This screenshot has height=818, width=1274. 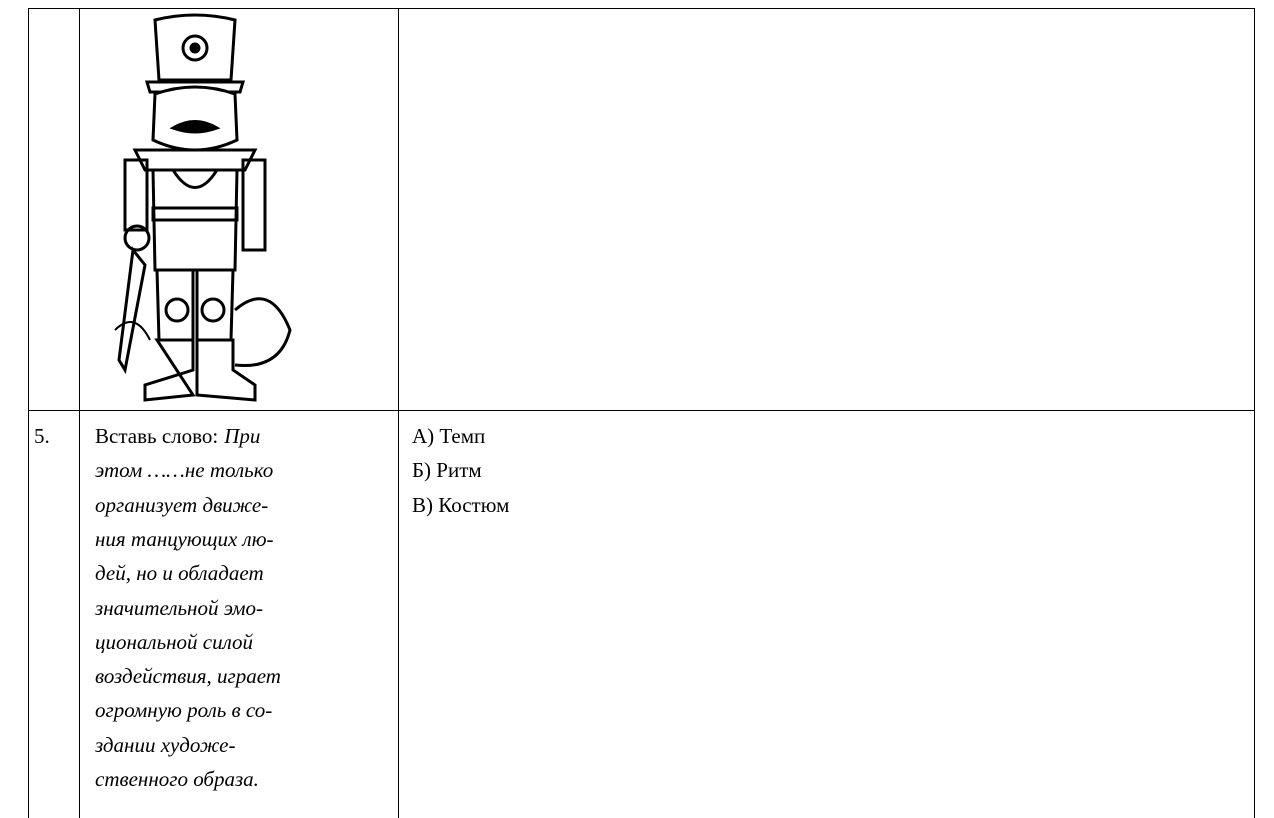 I want to click on answer-option: Б) Ритм, so click(x=447, y=470).